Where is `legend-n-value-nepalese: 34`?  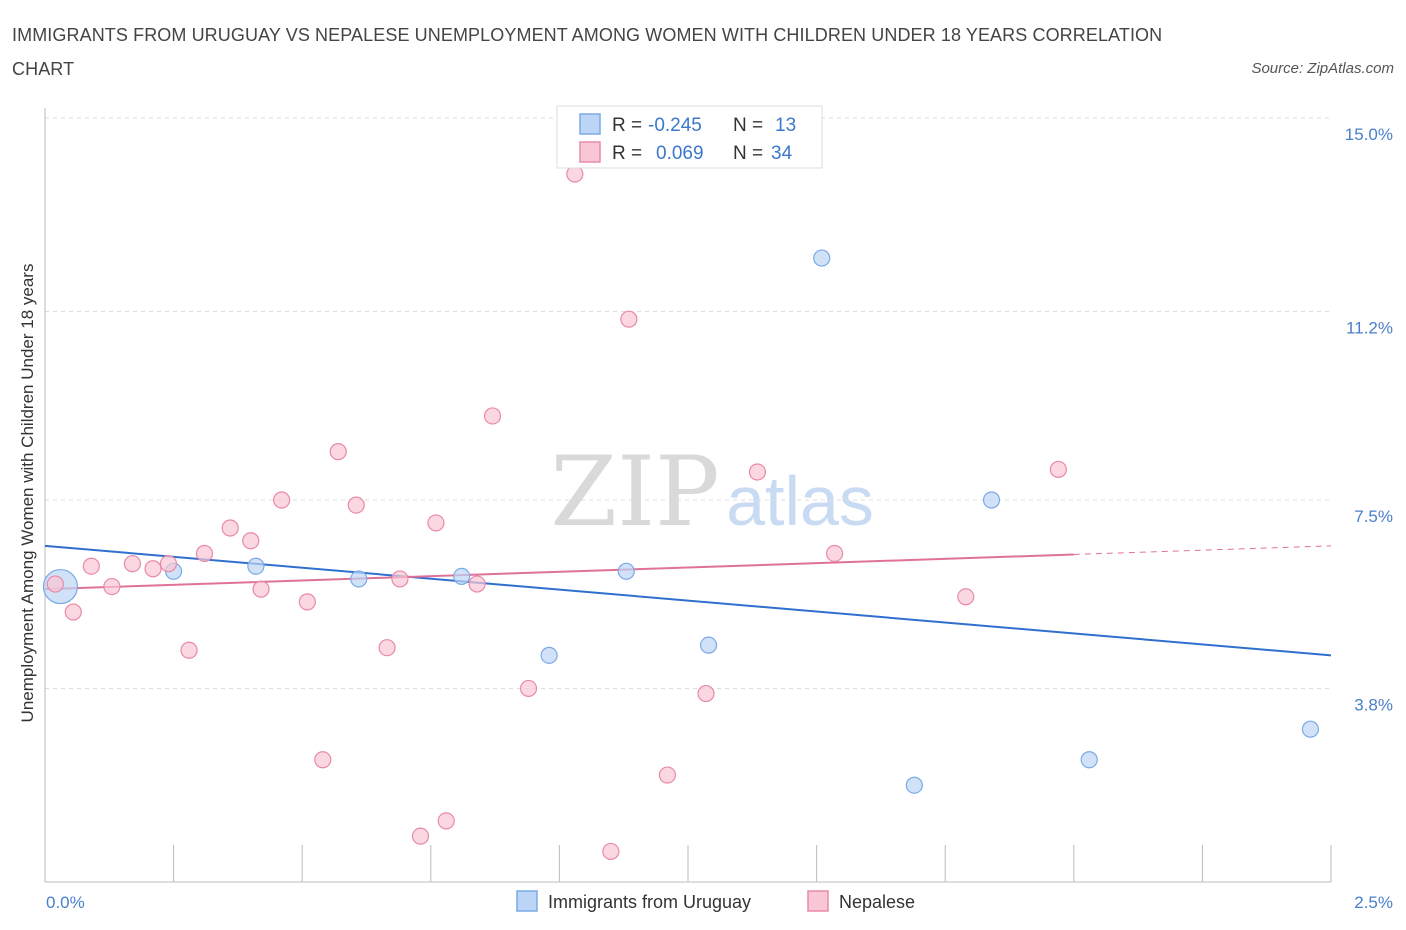 legend-n-value-nepalese: 34 is located at coordinates (782, 153).